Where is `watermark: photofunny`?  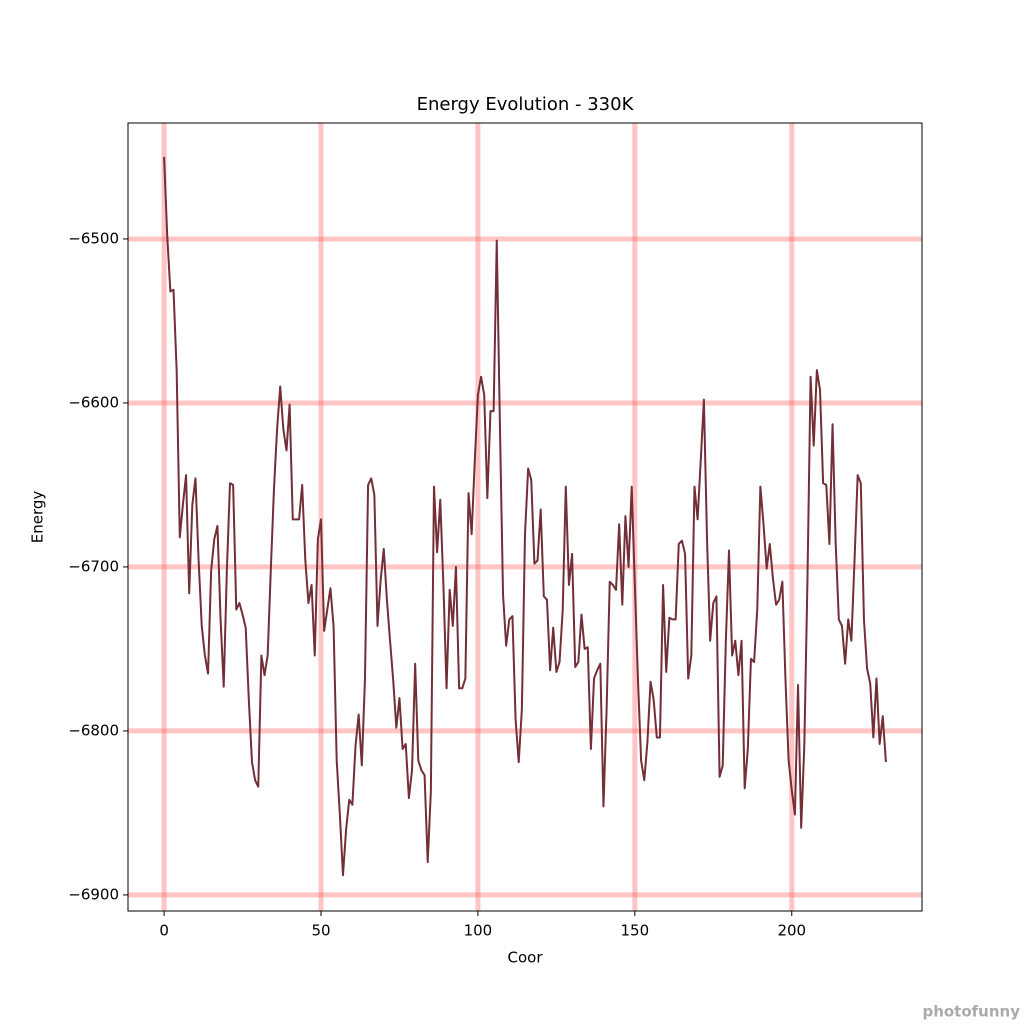 watermark: photofunny is located at coordinates (971, 1012).